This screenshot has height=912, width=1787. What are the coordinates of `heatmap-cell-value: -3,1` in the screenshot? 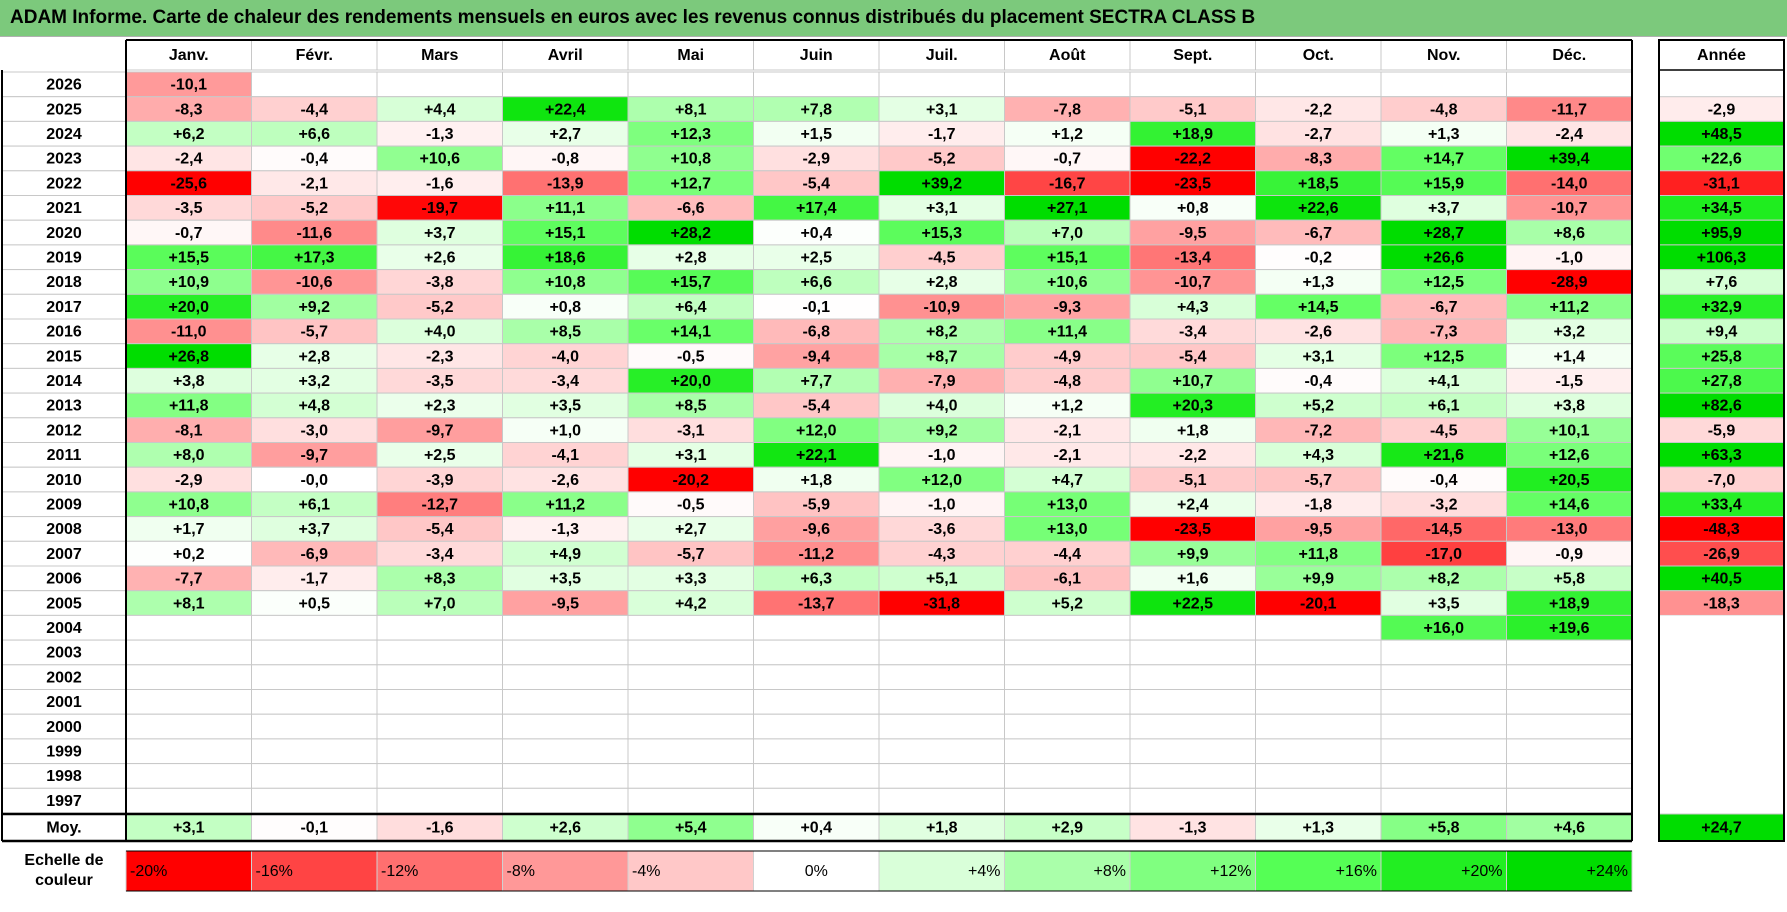 It's located at (691, 430).